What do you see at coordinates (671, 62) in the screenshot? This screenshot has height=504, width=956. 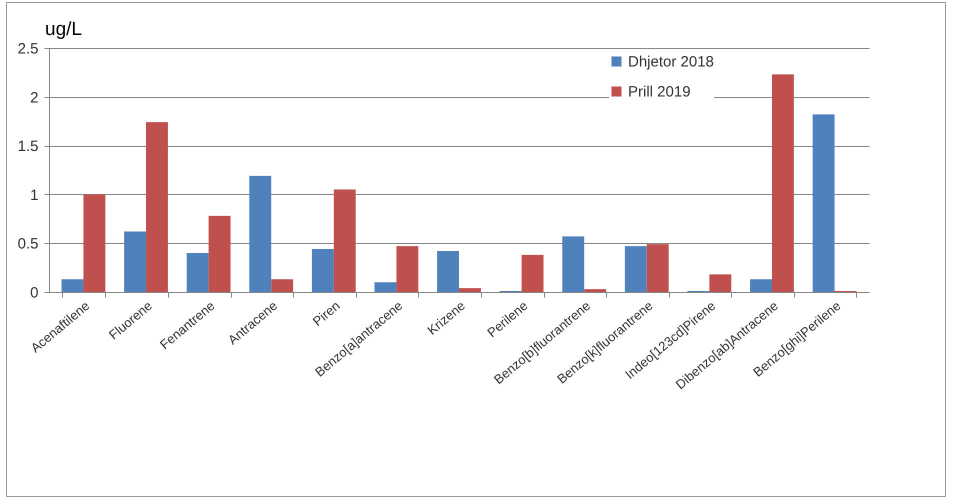 I see `legend-label: Dhjetor 2018` at bounding box center [671, 62].